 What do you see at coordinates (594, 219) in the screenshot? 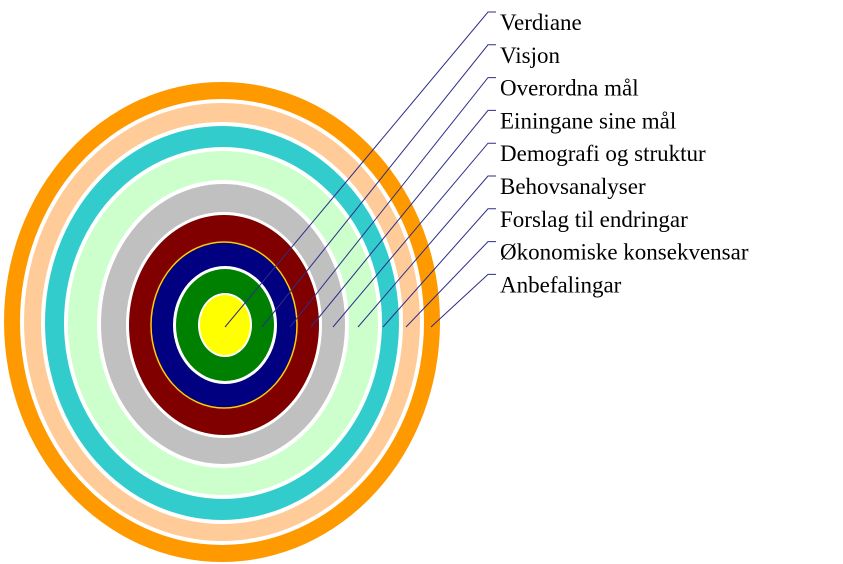
I see `ring-label: Forslag til endringar` at bounding box center [594, 219].